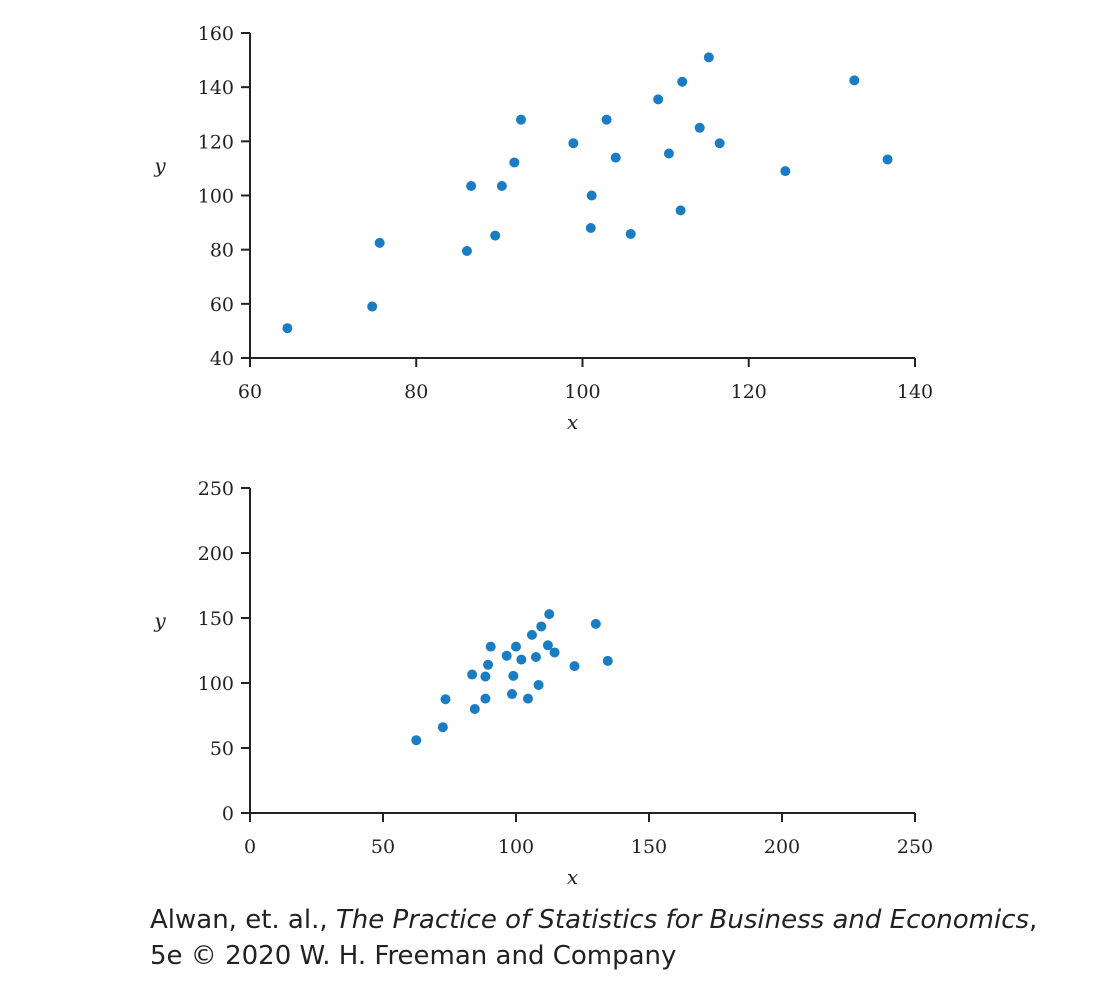 The image size is (1100, 993). Describe the element at coordinates (228, 814) in the screenshot. I see `y-tick-label: 0` at that location.